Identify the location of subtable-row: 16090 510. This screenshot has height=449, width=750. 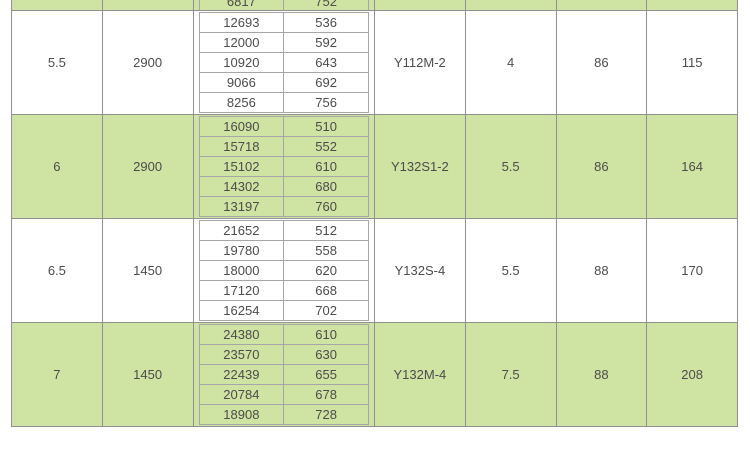
(283, 126).